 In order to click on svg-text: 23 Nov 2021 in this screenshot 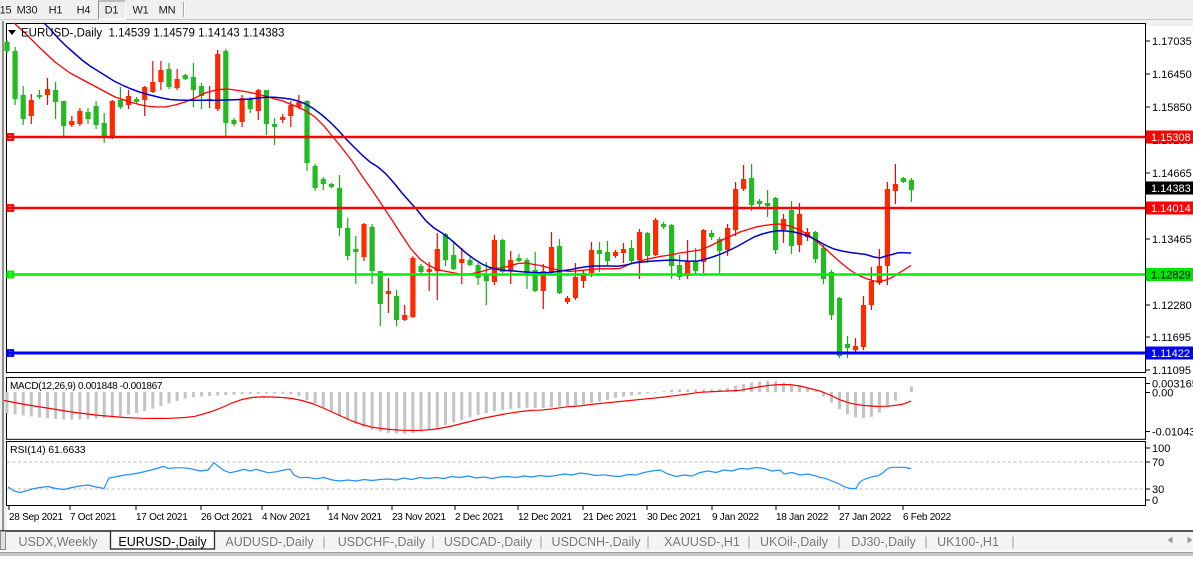, I will do `click(419, 517)`.